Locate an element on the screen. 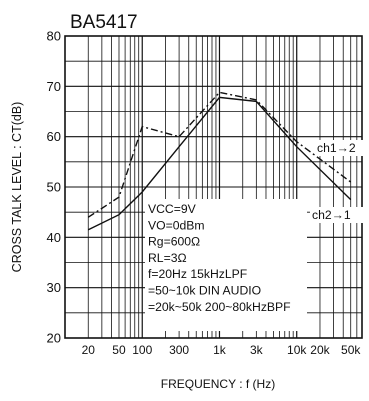 The height and width of the screenshot is (401, 369). x-tick-label: 300 is located at coordinates (179, 350).